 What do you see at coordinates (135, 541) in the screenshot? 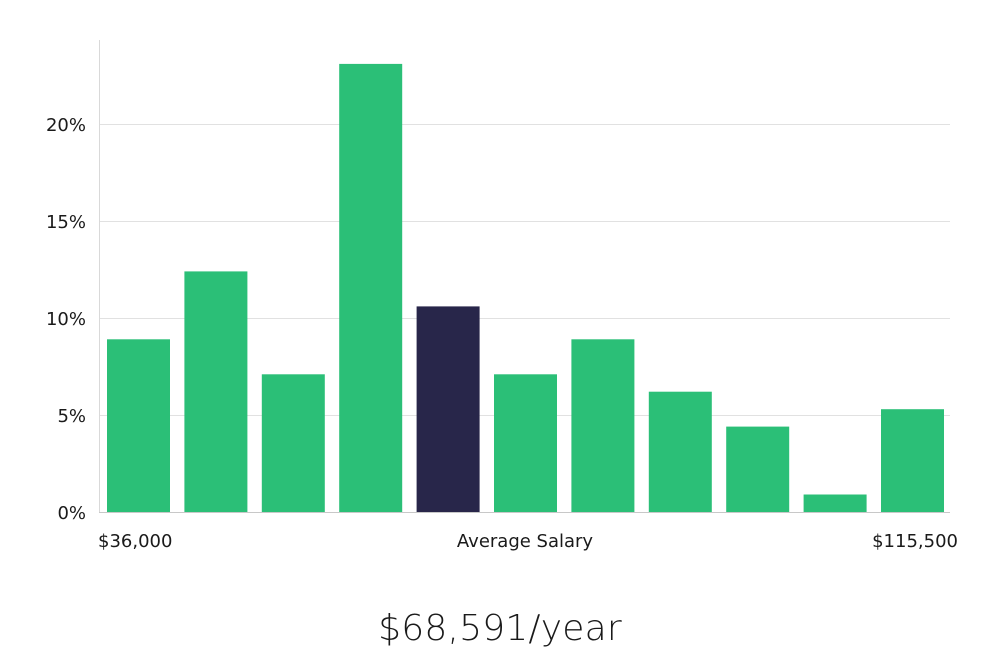
I see `x-min-label: $36,000` at bounding box center [135, 541].